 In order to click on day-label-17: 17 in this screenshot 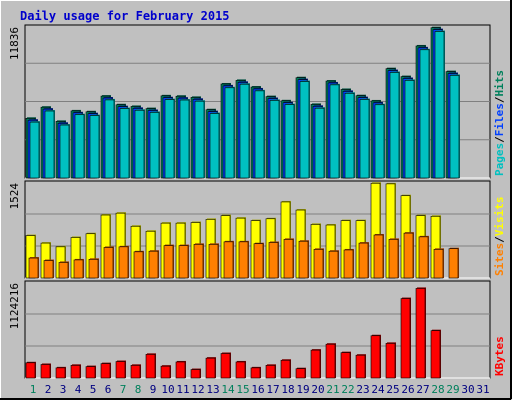, I will do `click(272, 389)`.